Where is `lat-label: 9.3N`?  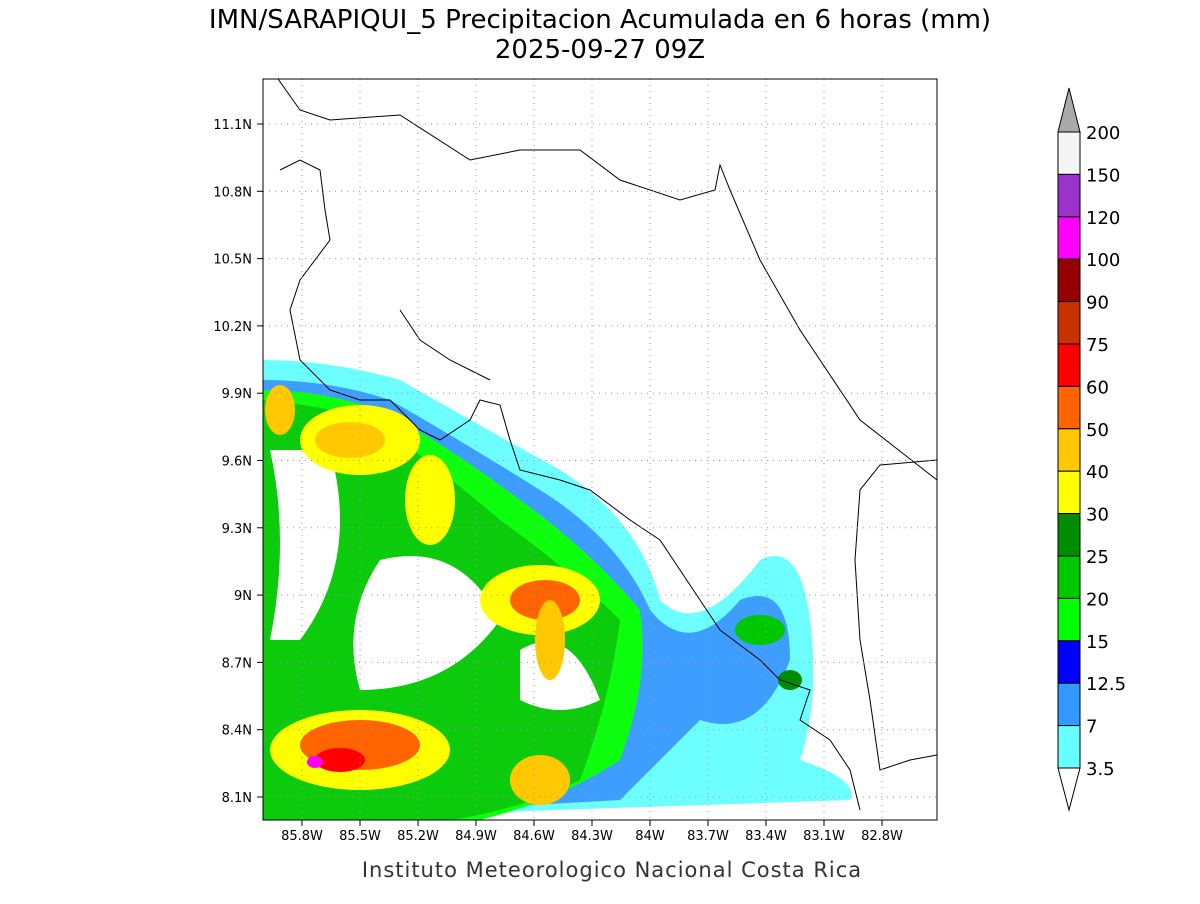 lat-label: 9.3N is located at coordinates (237, 529).